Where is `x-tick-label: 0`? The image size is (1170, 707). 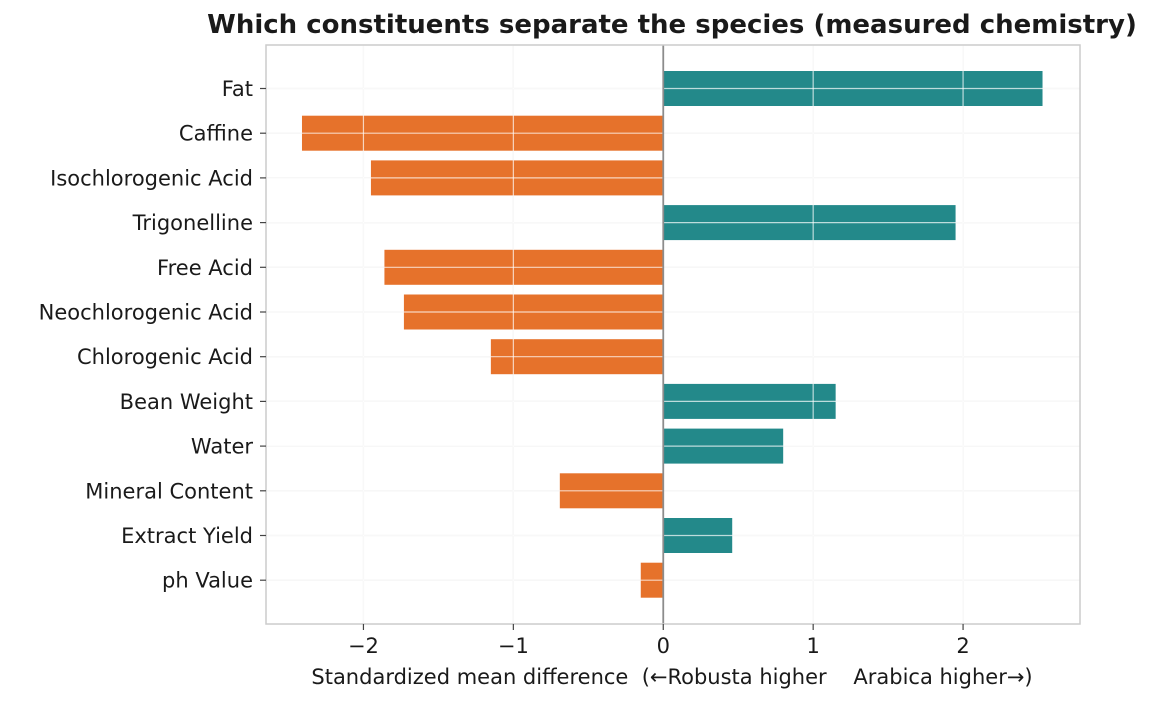
x-tick-label: 0 is located at coordinates (663, 646).